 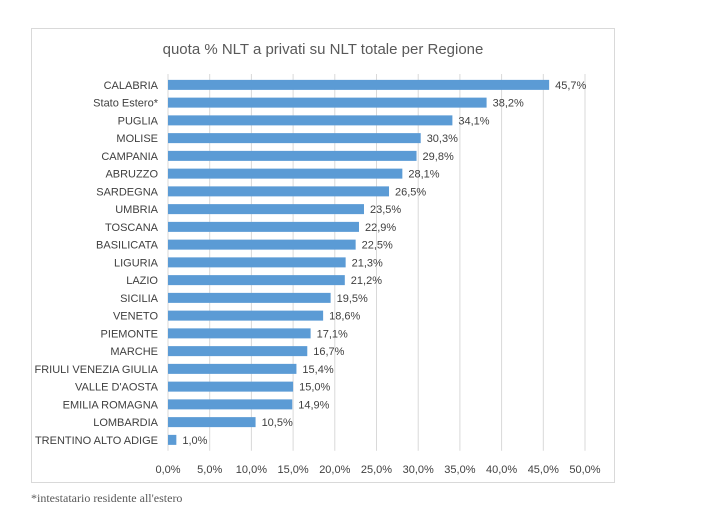 I want to click on category-label: ABRUZZO, so click(x=131, y=175).